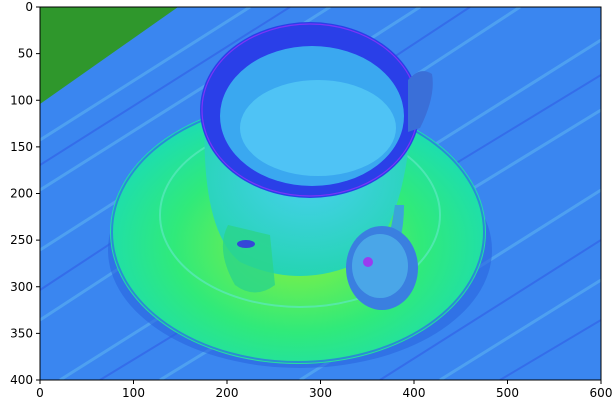  What do you see at coordinates (21, 100) in the screenshot?
I see `y-tick-label: 100` at bounding box center [21, 100].